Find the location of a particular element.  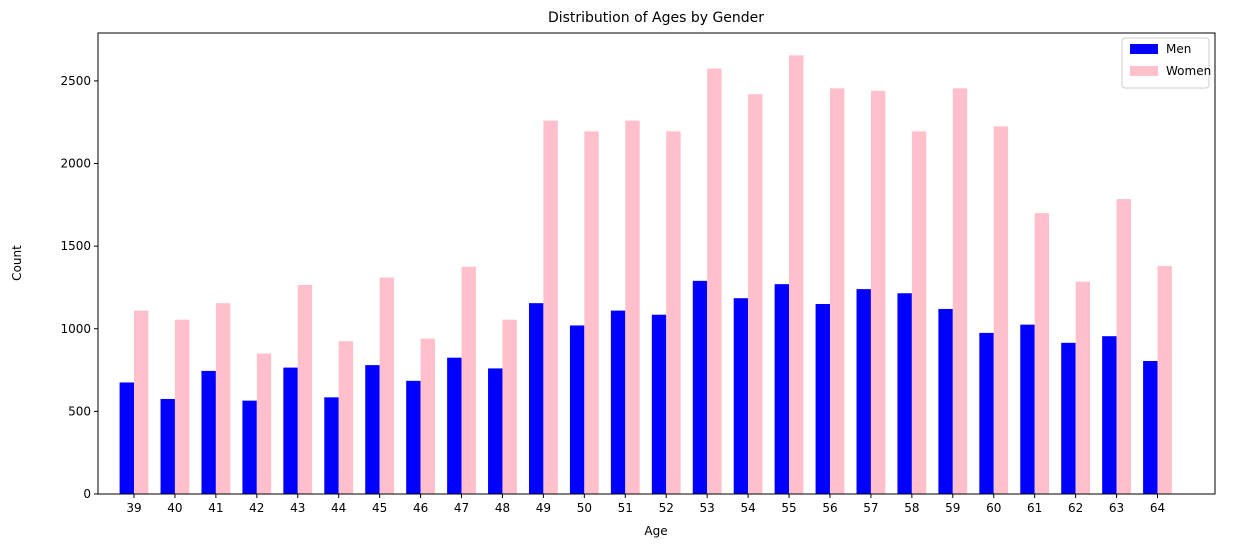

x-tick-label-62: 62 is located at coordinates (1075, 508).